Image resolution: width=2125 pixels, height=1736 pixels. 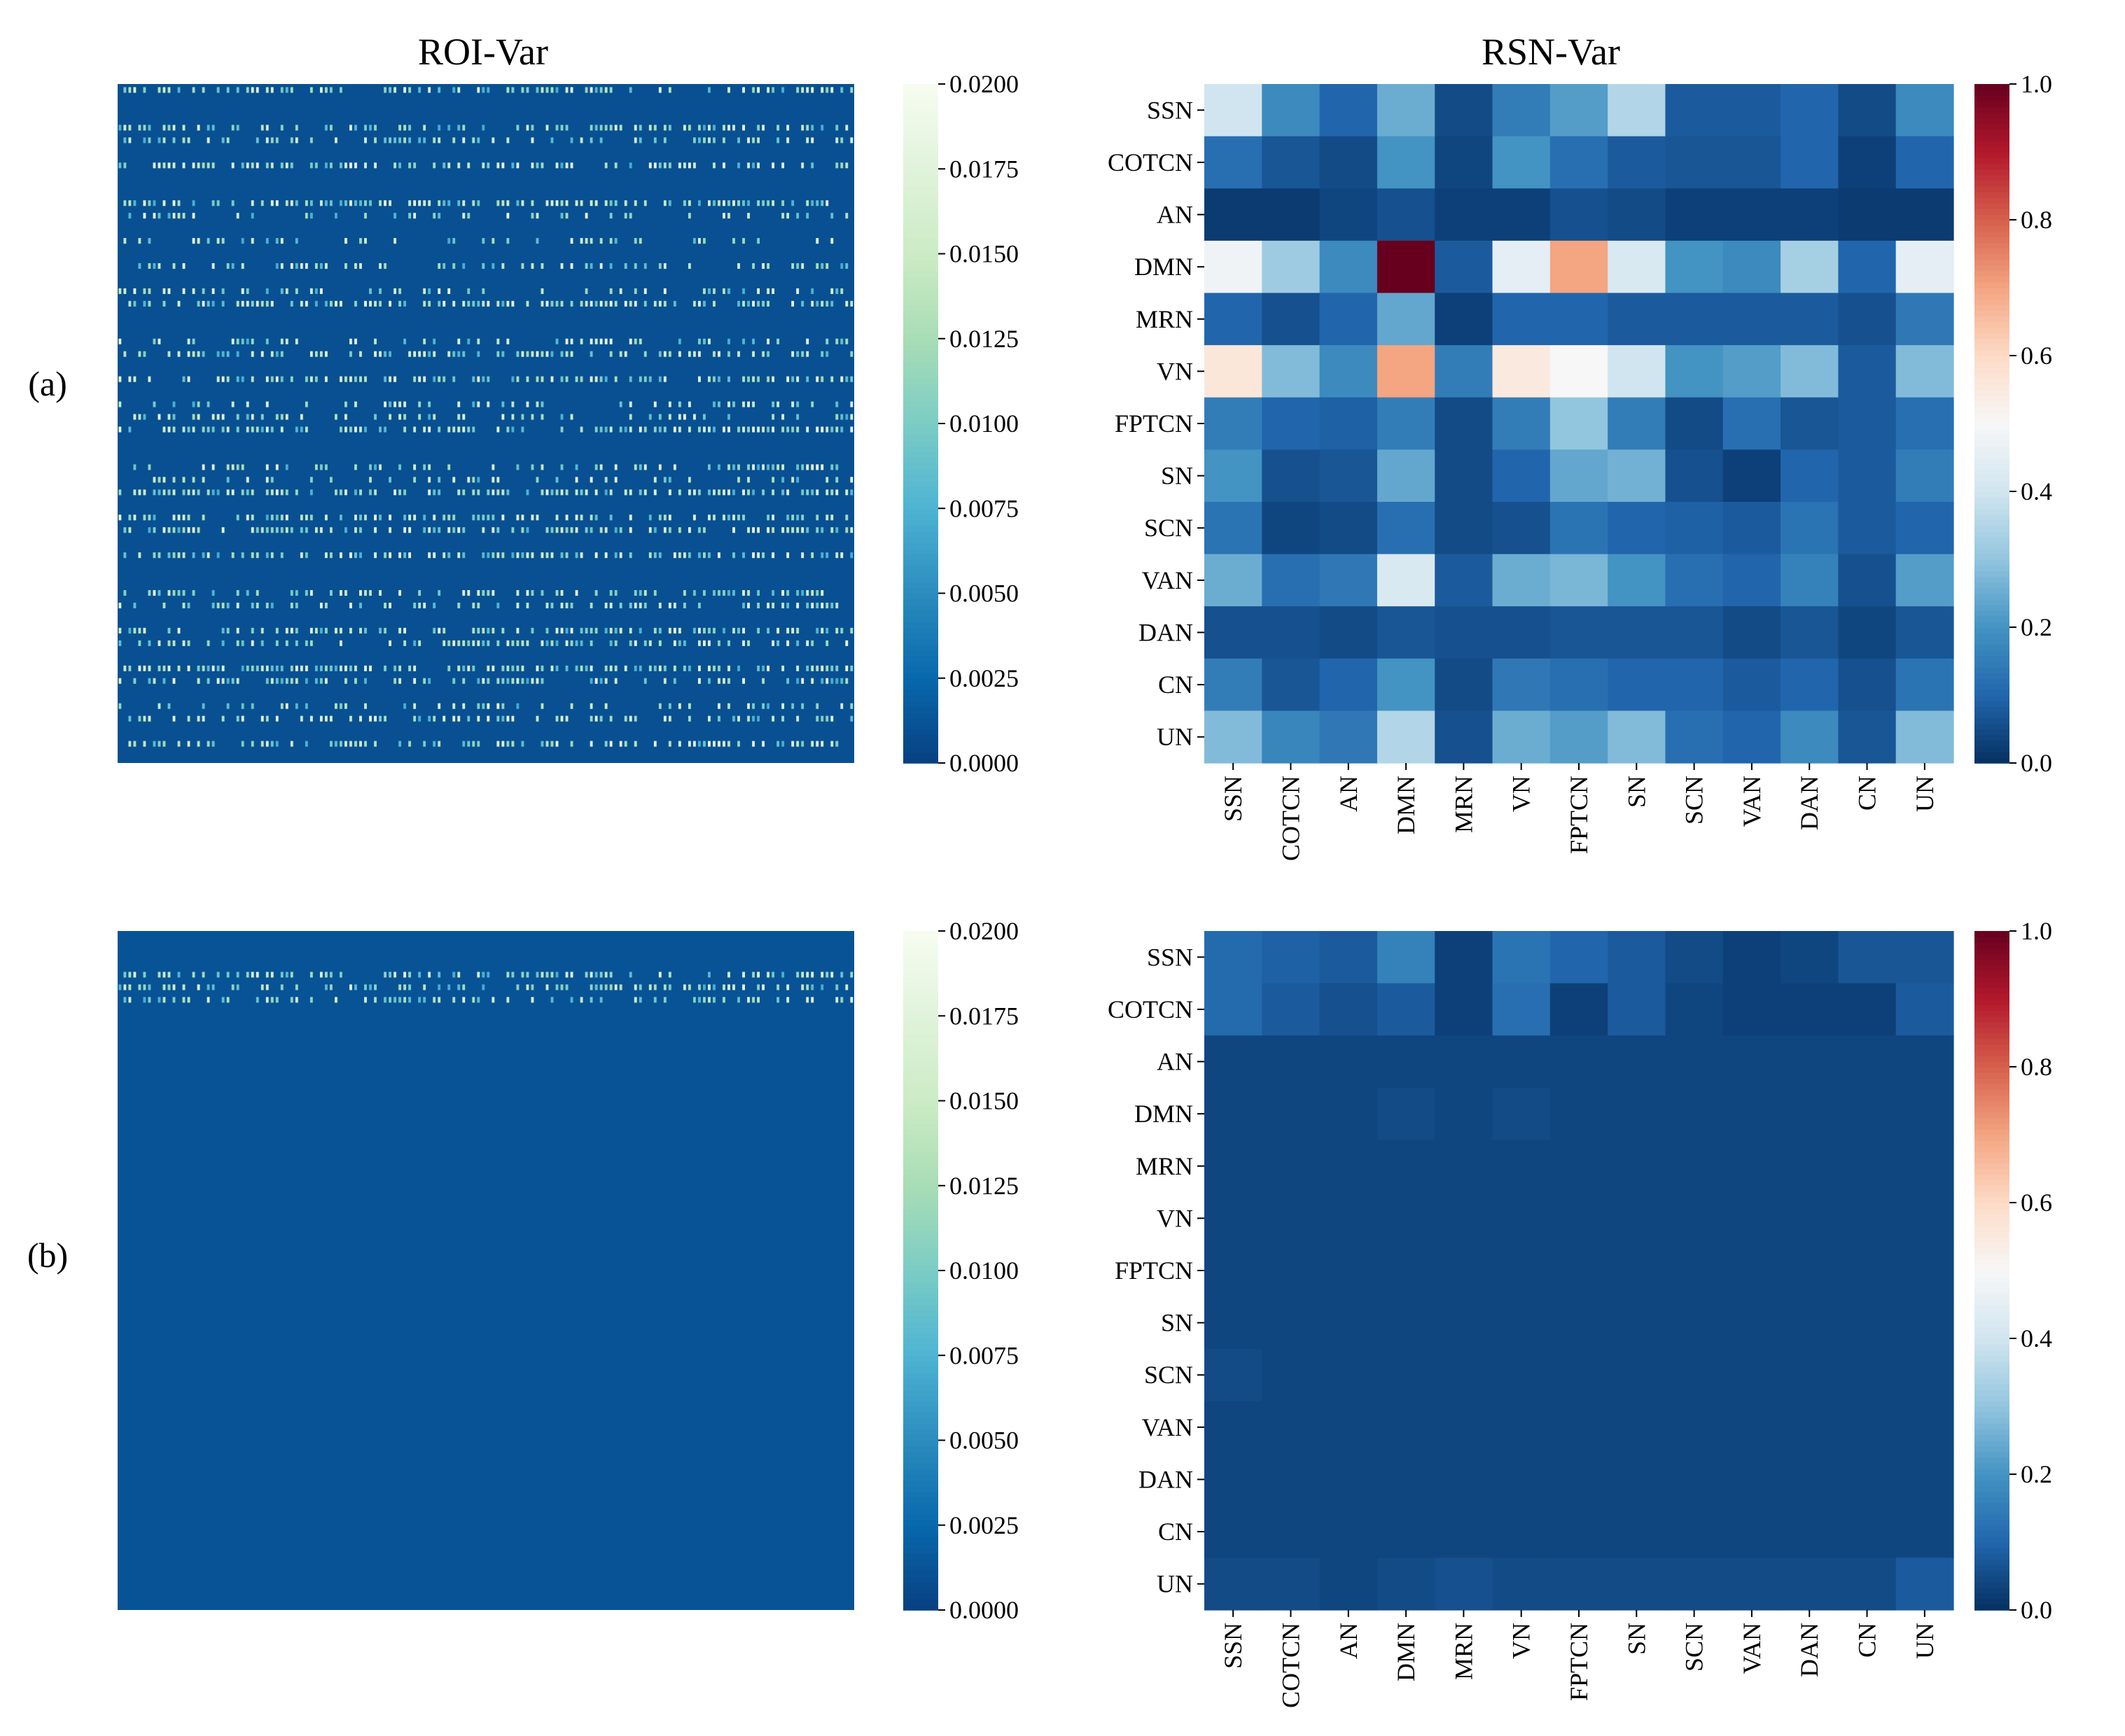 What do you see at coordinates (483, 52) in the screenshot?
I see `roi-var-title: ROI-Var` at bounding box center [483, 52].